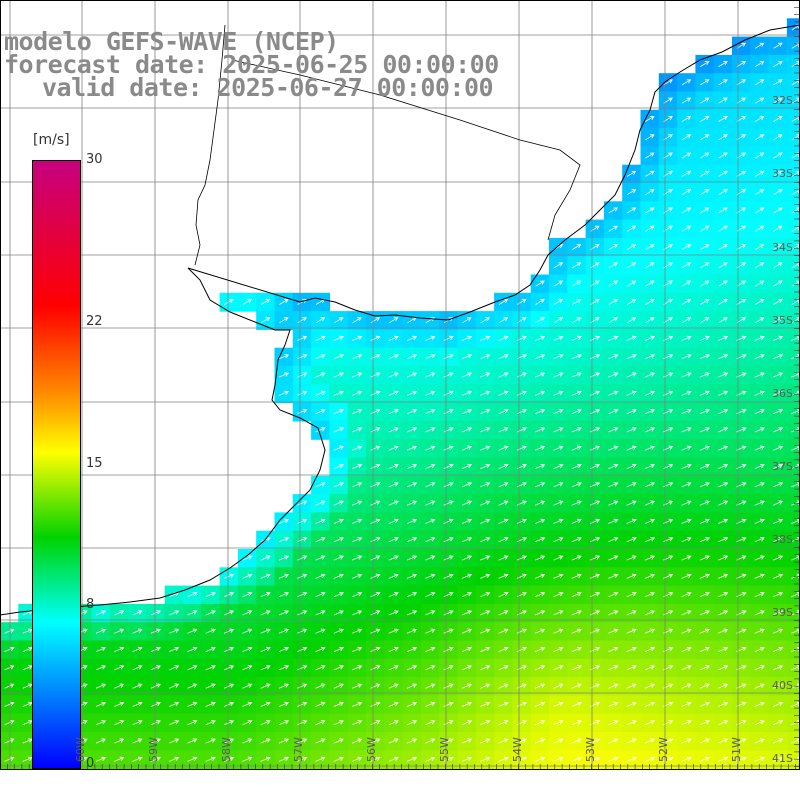 This screenshot has height=800, width=800. I want to click on longitude-label: 53W, so click(590, 749).